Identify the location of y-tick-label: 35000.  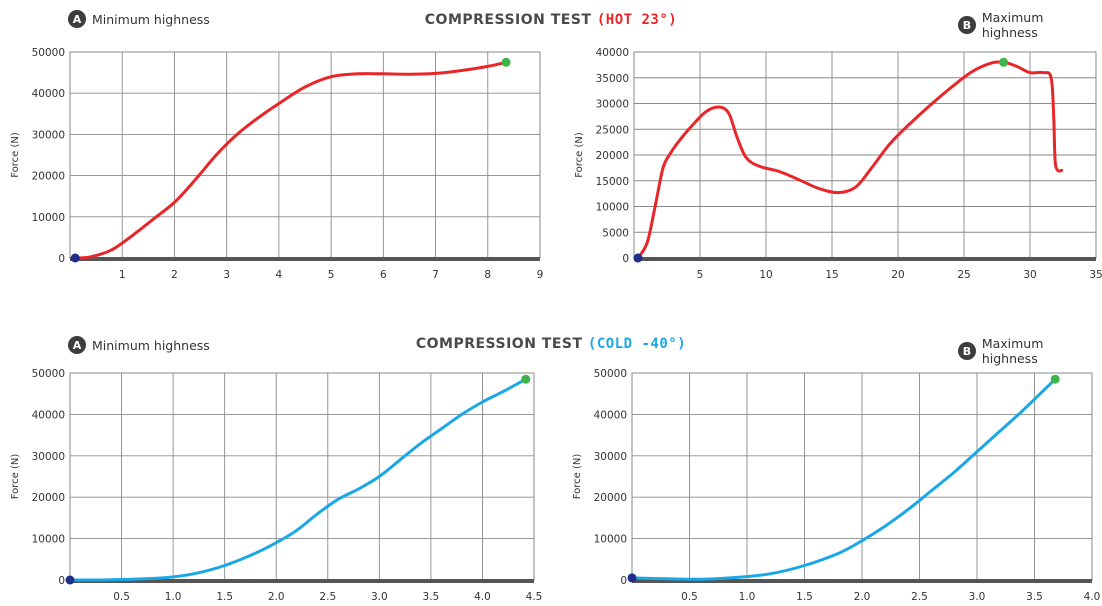
(612, 79).